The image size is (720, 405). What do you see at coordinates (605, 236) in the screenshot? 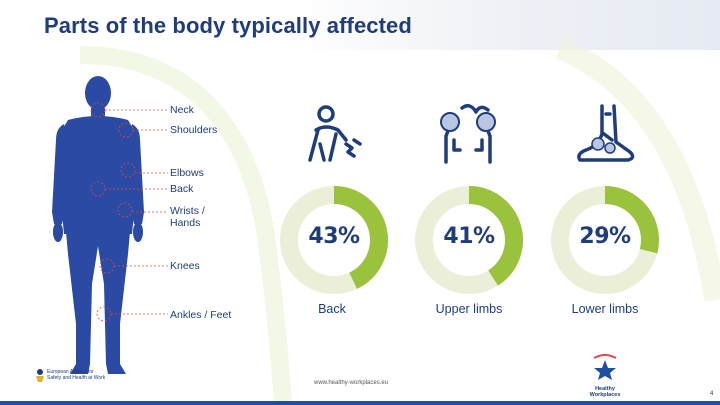
I see `stat-value-lower-limbs: 29%` at bounding box center [605, 236].